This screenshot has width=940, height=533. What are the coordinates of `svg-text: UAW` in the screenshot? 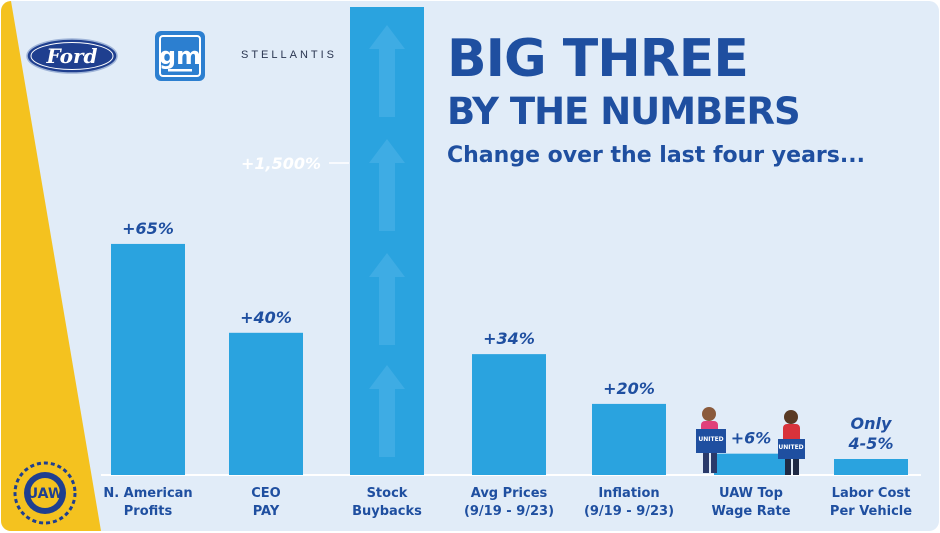 It's located at (45, 494).